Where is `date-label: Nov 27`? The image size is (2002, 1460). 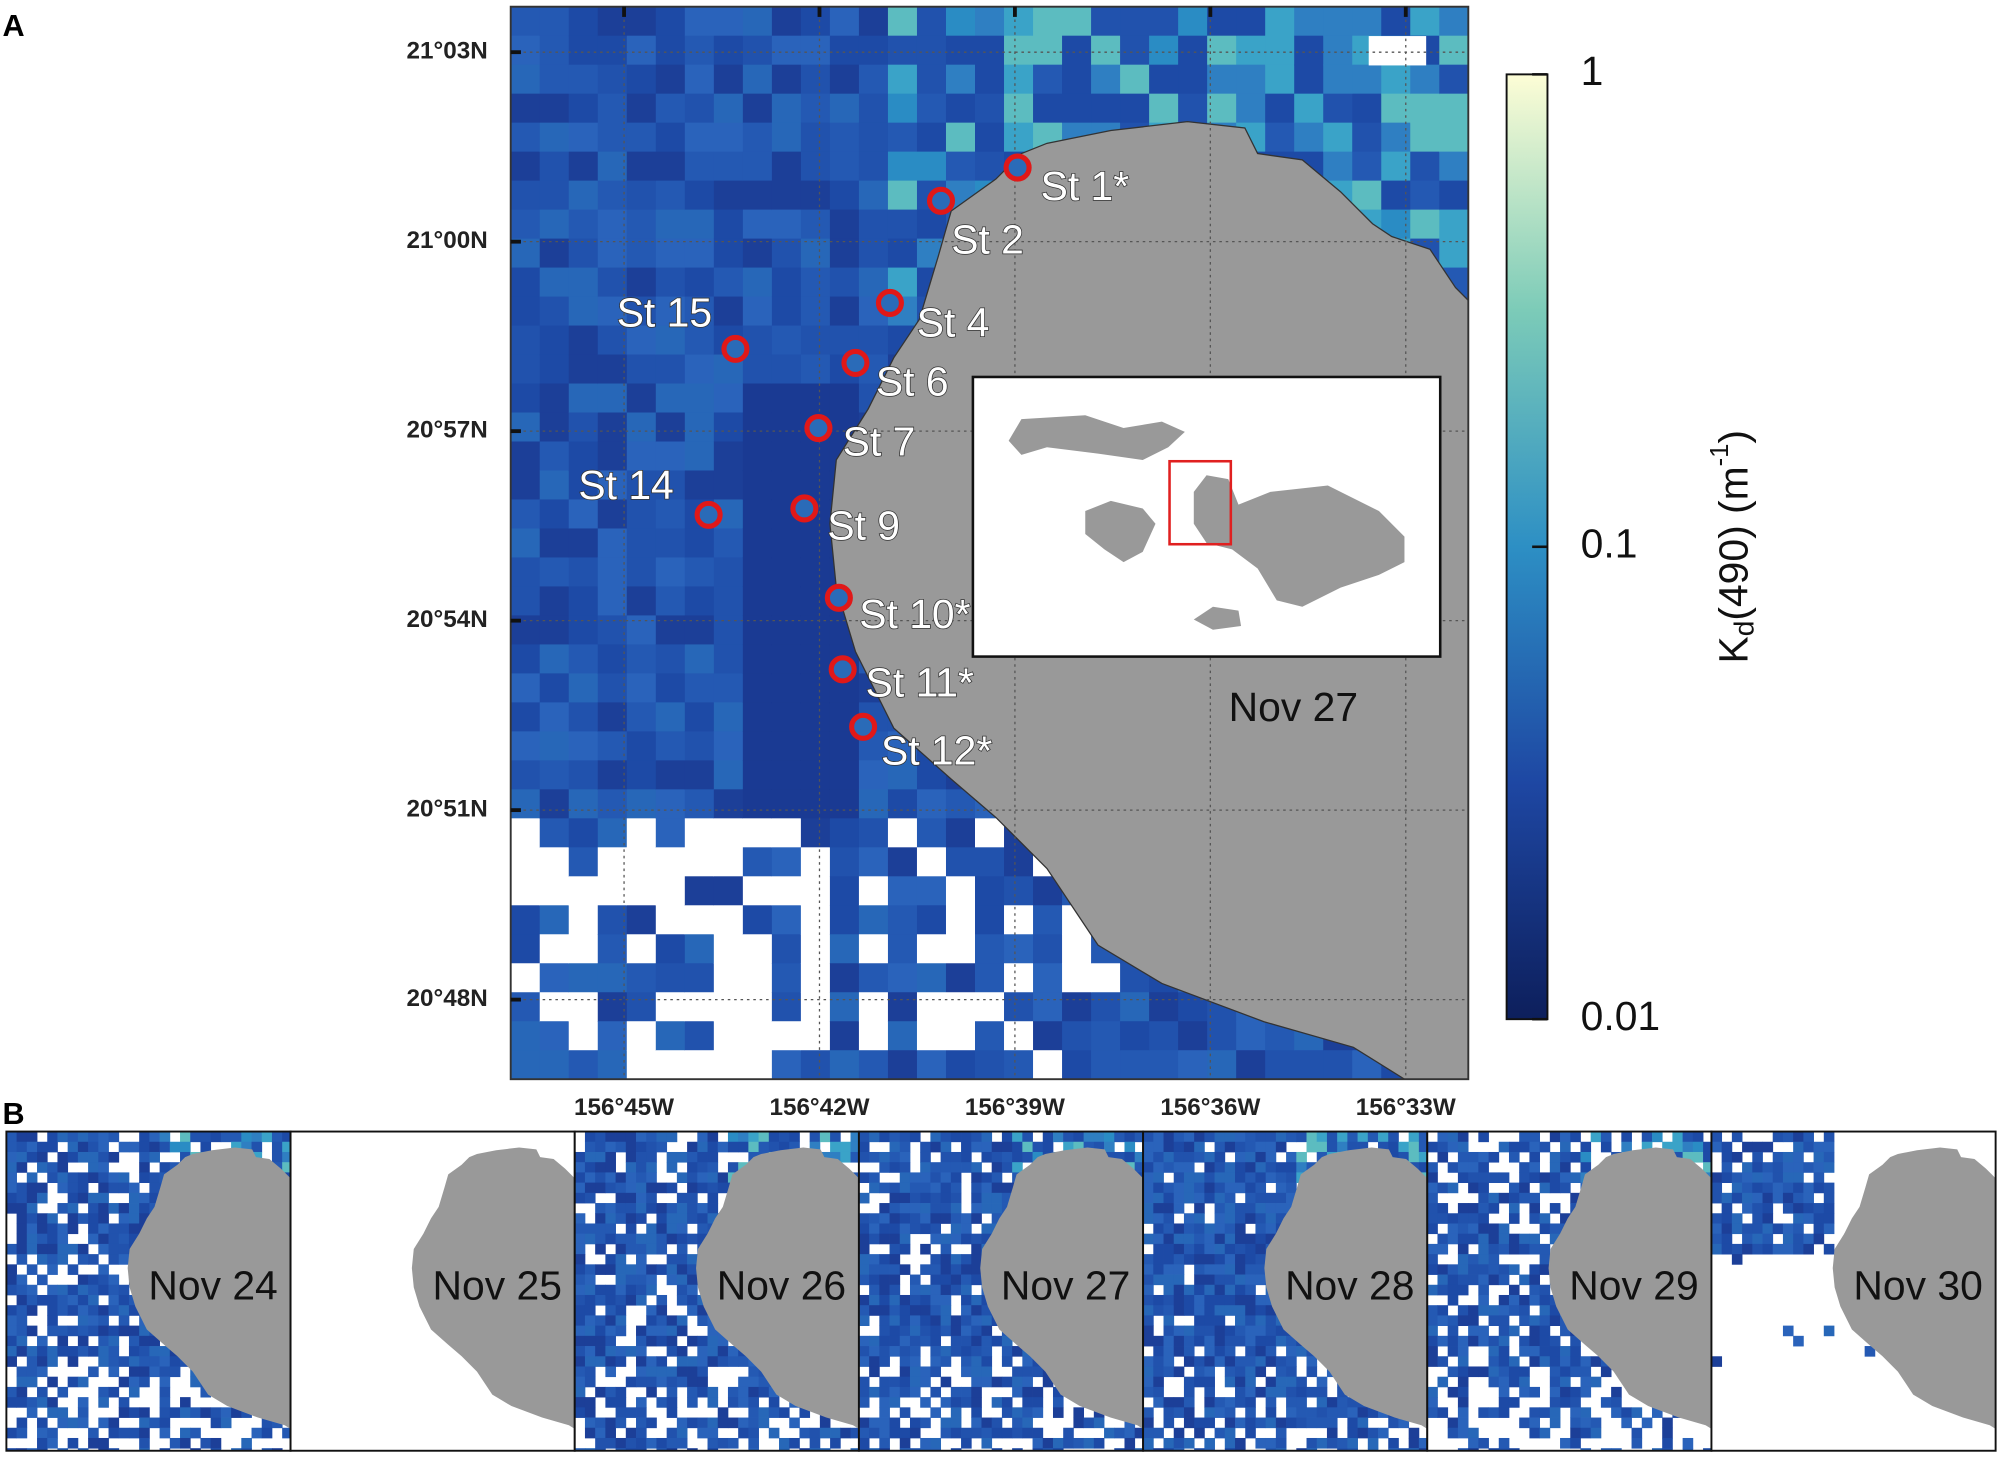 date-label: Nov 27 is located at coordinates (1065, 1285).